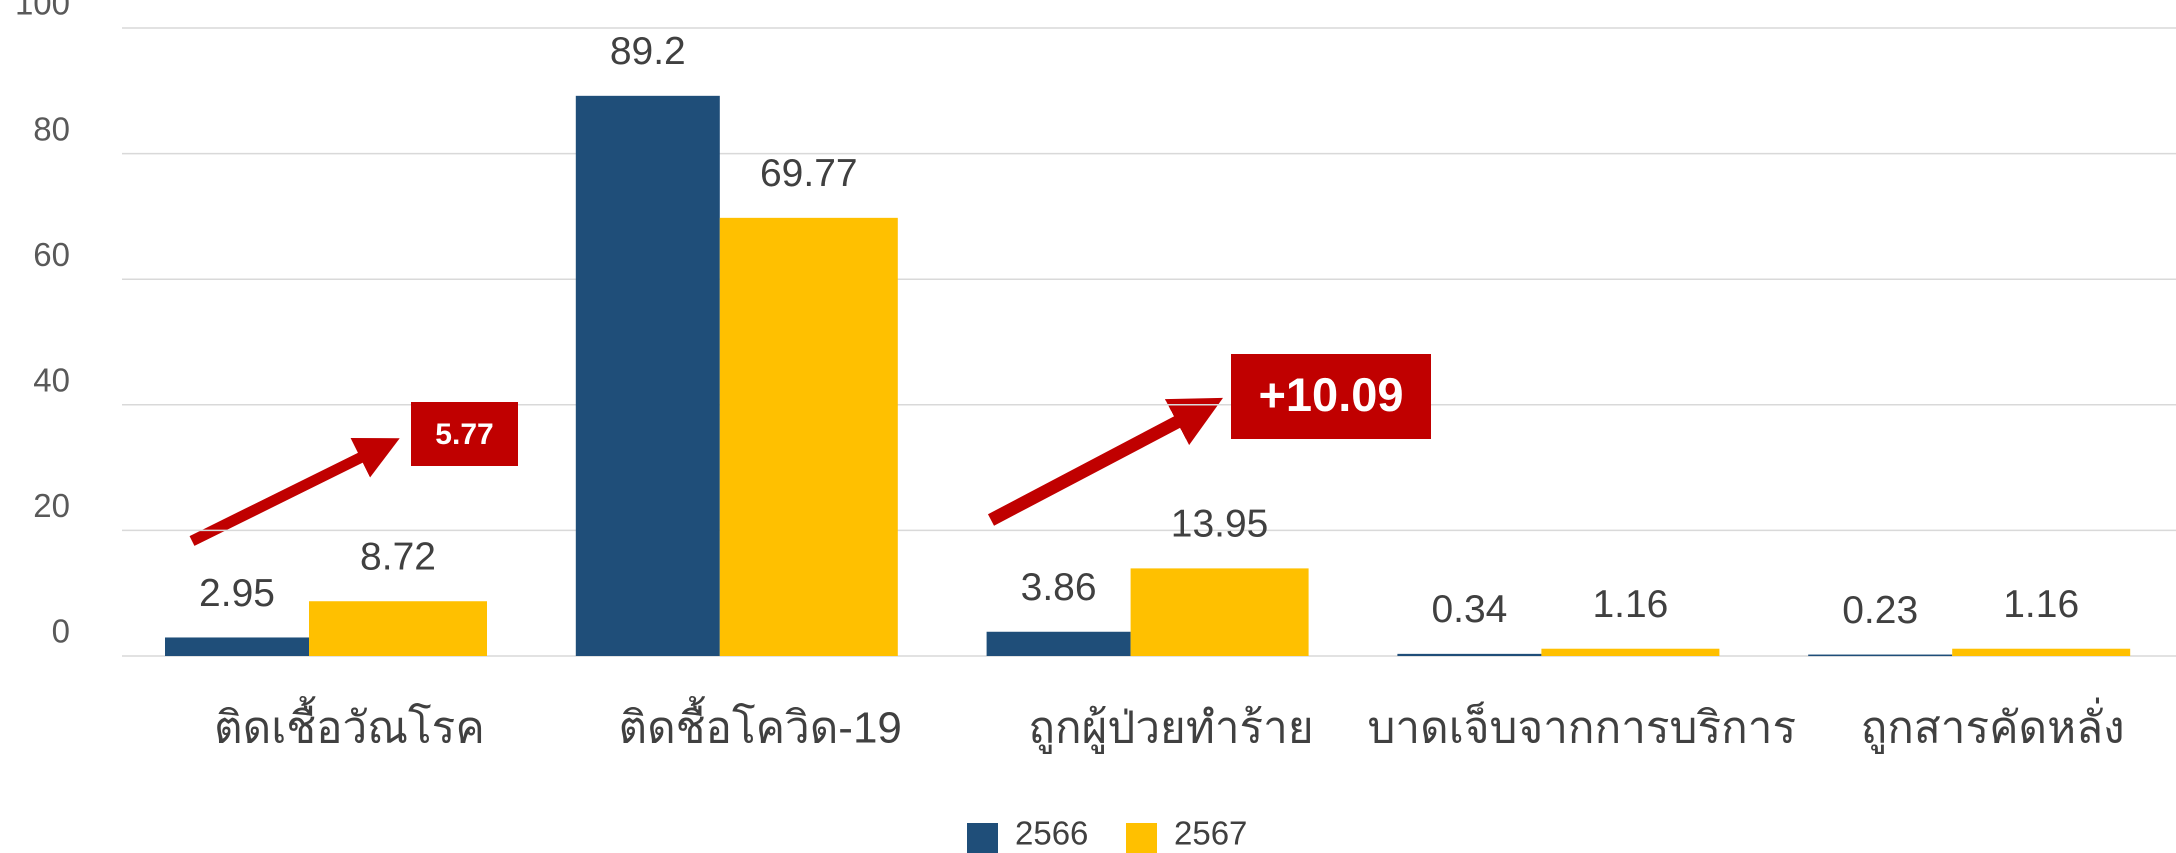  What do you see at coordinates (1220, 524) in the screenshot?
I see `data-label: 13.95` at bounding box center [1220, 524].